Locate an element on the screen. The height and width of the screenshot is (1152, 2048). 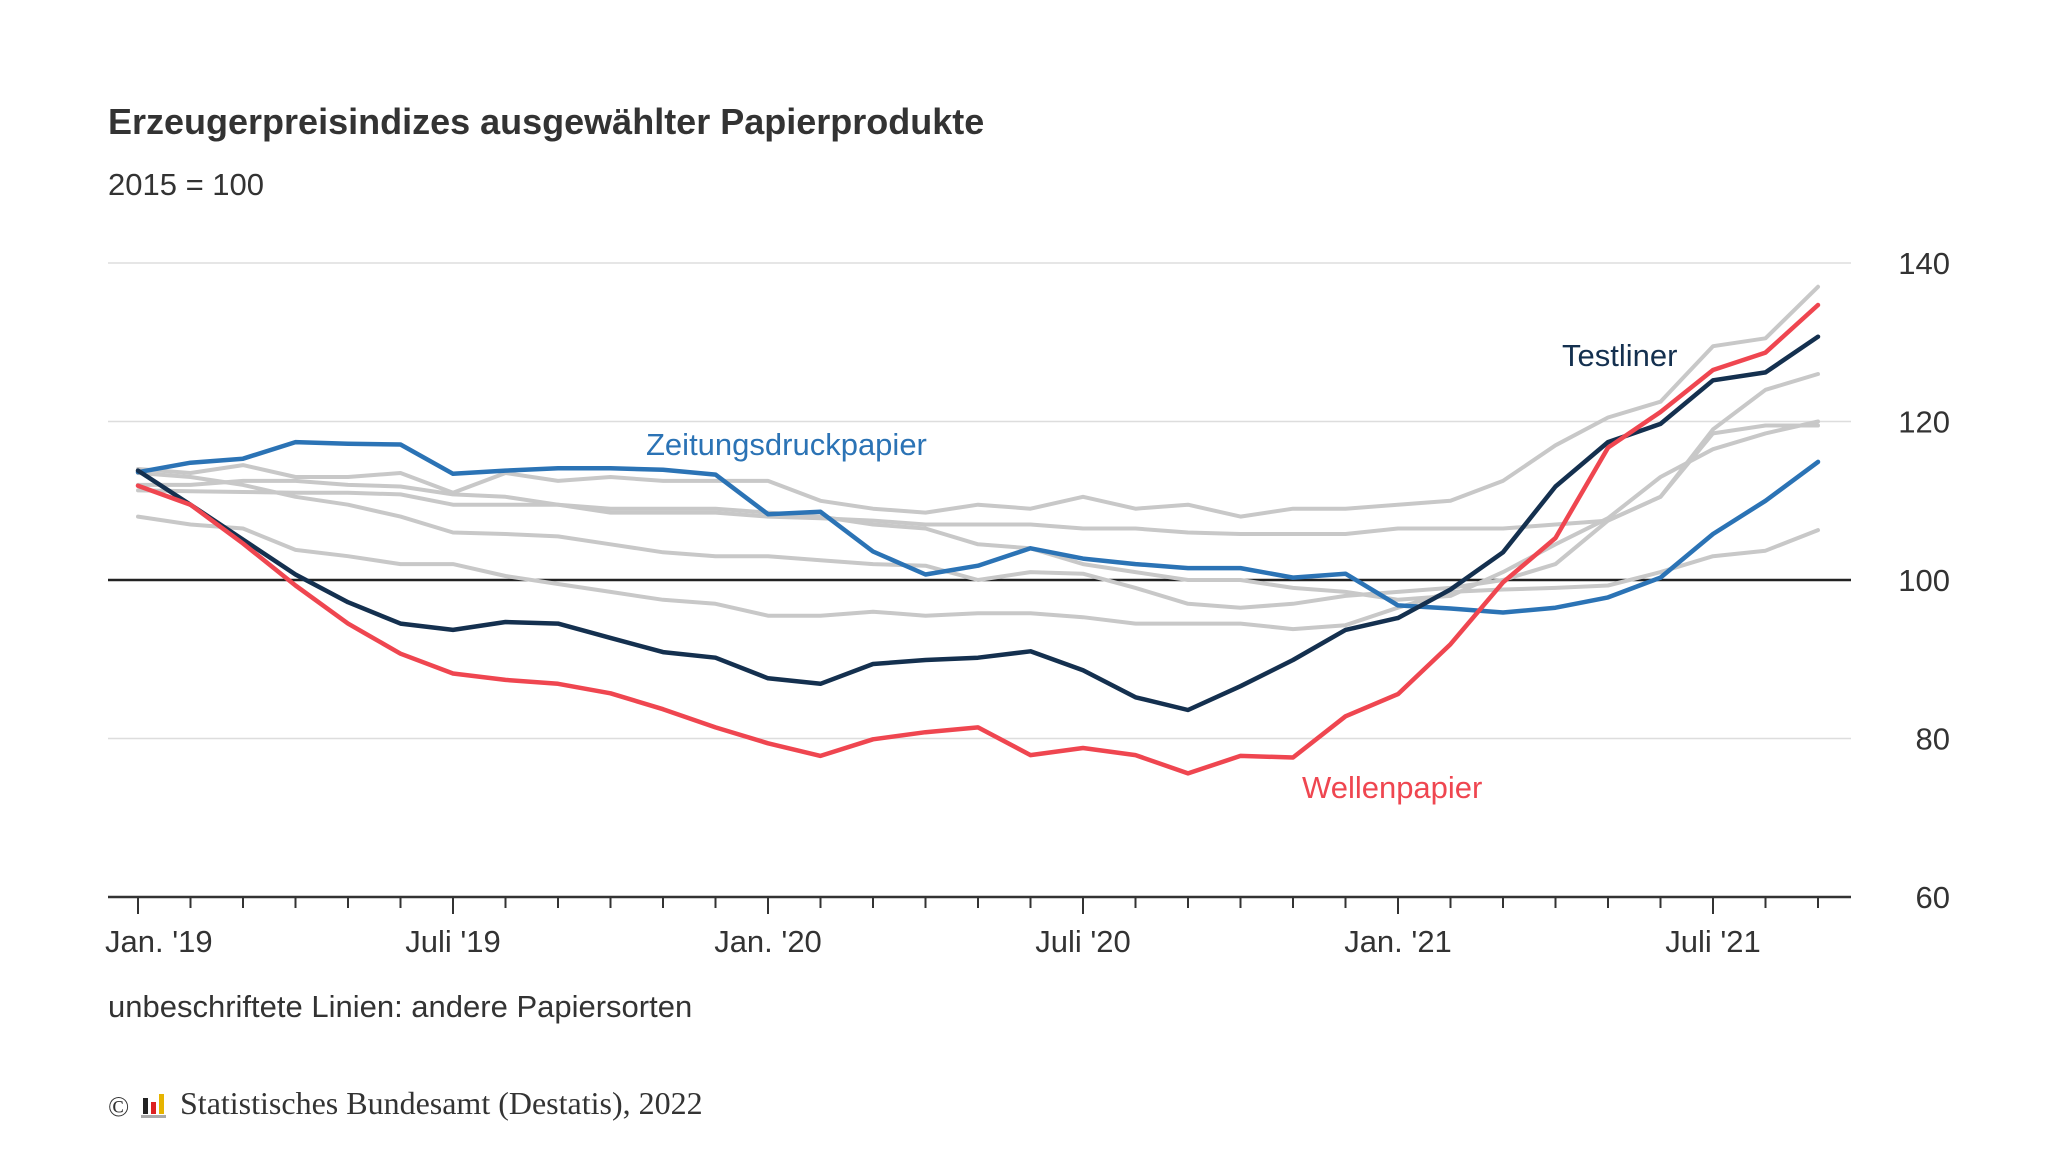
series-line-zeitungsdruckpapier is located at coordinates (978, 527).